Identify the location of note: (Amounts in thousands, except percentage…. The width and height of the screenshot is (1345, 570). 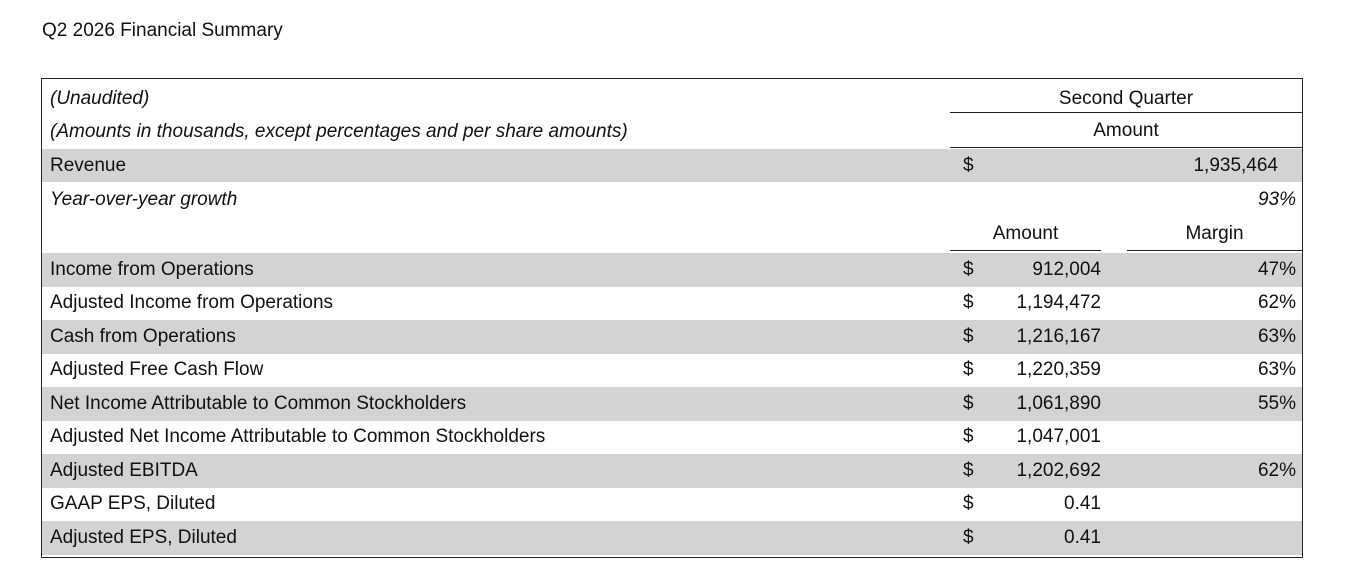
(339, 131).